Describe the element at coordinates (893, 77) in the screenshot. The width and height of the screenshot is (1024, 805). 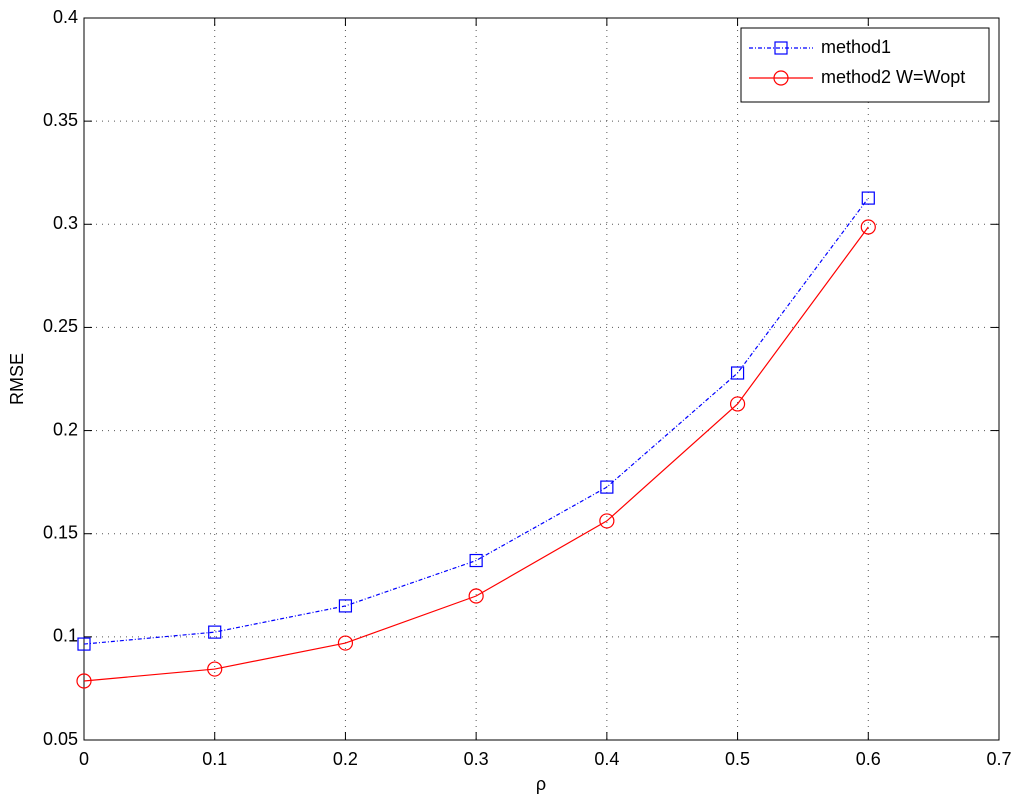
I see `legend-label: method2 W=Wopt` at that location.